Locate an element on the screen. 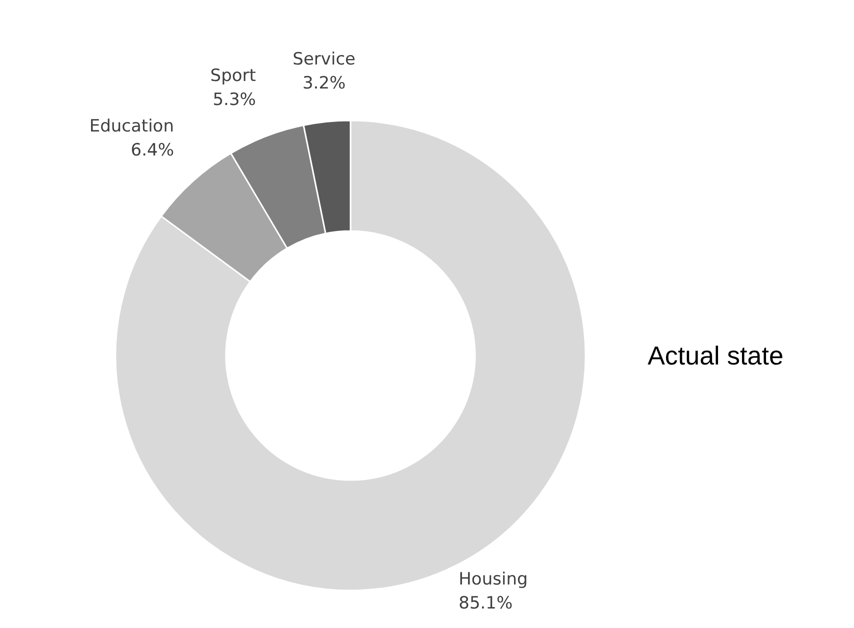 This screenshot has height=628, width=854. slice-label: Service is located at coordinates (324, 60).